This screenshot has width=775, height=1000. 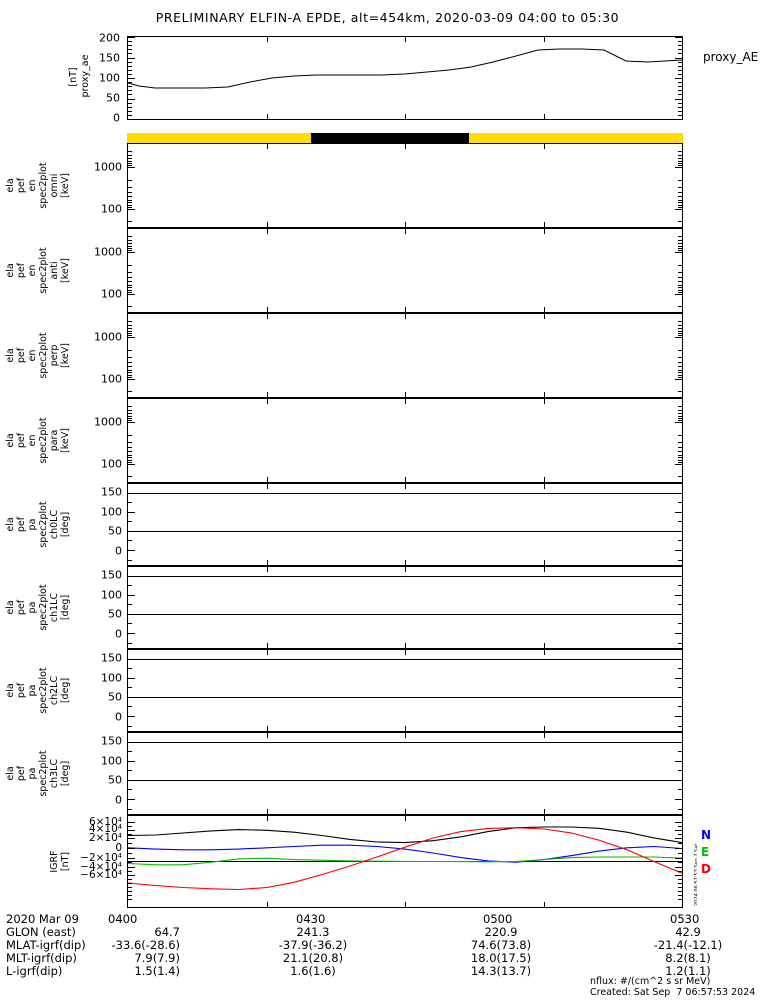 I want to click on panel-ylabel-line: omni, so click(x=54, y=185).